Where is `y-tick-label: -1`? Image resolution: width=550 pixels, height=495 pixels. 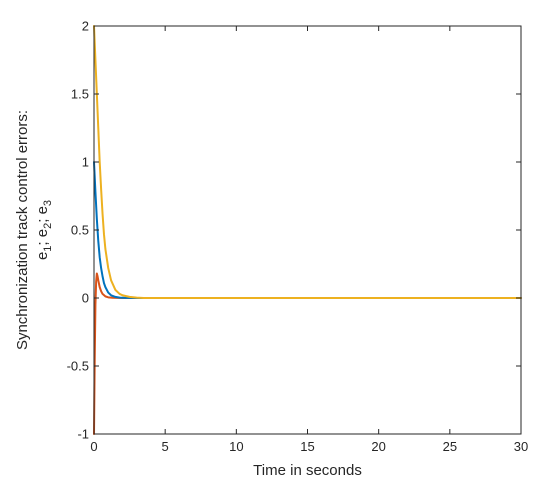 y-tick-label: -1 is located at coordinates (83, 434).